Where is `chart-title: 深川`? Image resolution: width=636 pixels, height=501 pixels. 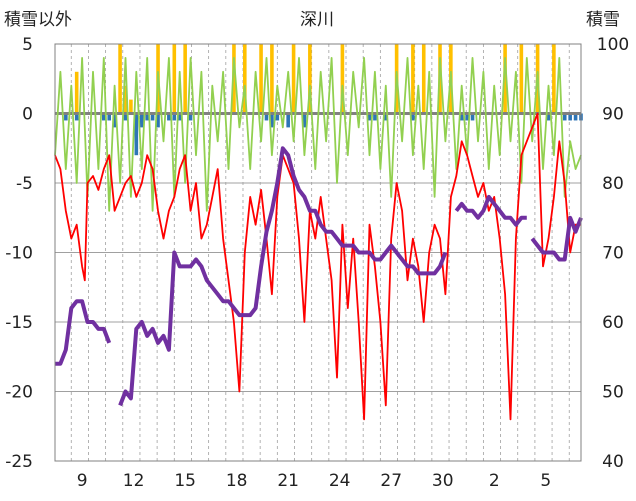 chart-title: 深川 is located at coordinates (317, 20).